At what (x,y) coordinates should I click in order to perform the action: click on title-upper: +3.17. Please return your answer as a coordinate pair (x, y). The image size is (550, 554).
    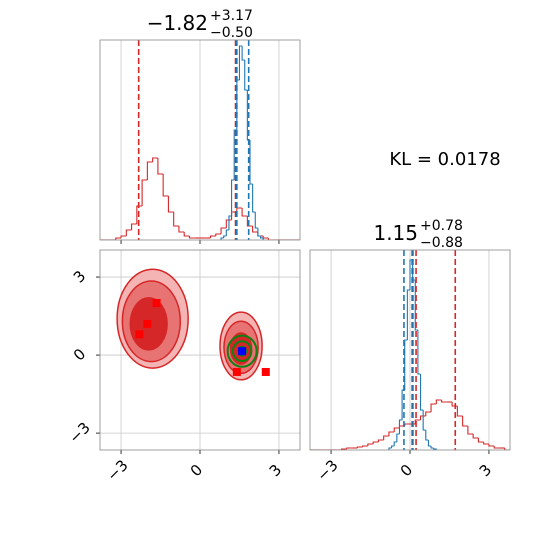
    Looking at the image, I should click on (231, 16).